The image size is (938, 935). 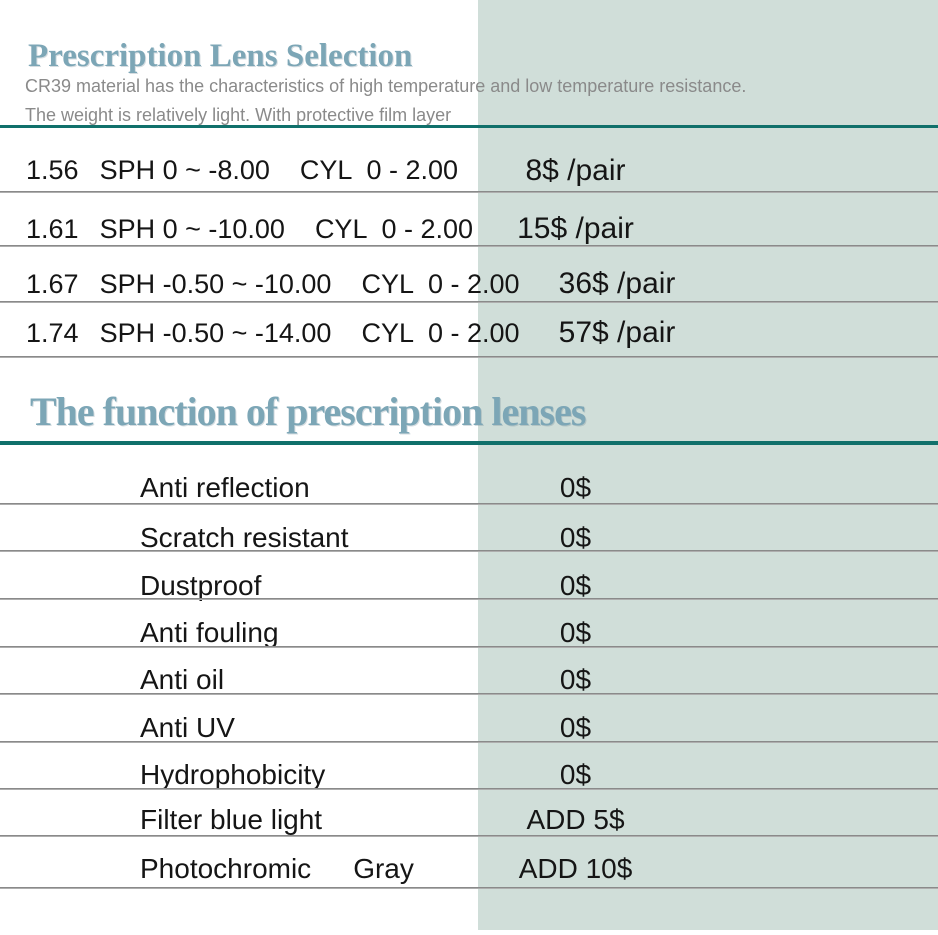 I want to click on lens-sph-range: SPH -0.50 ~ -10.00, so click(x=215, y=283).